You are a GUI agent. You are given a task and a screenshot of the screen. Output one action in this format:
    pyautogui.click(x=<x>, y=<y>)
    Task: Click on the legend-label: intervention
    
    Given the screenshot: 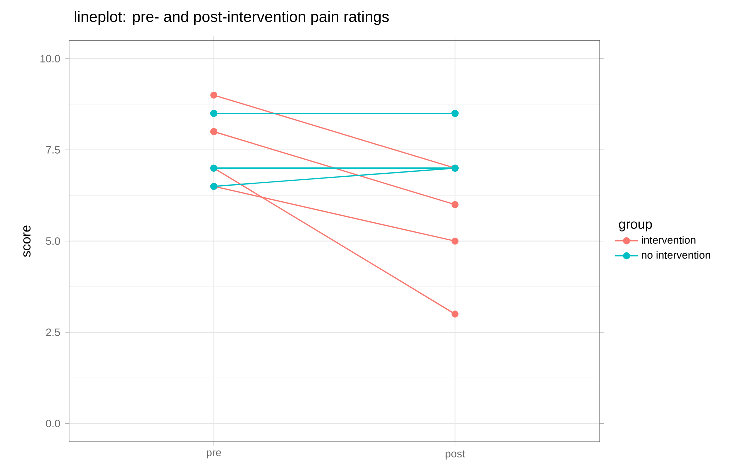 What is the action you would take?
    pyautogui.click(x=669, y=240)
    